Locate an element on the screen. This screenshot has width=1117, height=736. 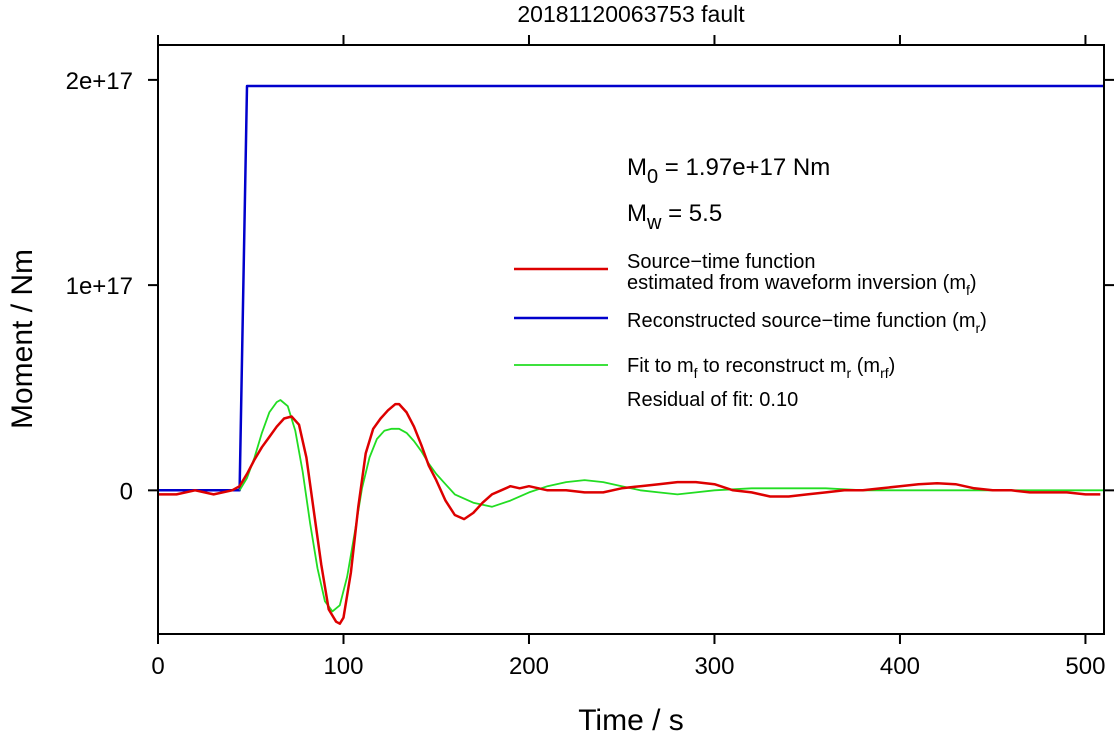
seismic-moment-annotation: M0 = 1.97e+17 Nm is located at coordinates (728, 171).